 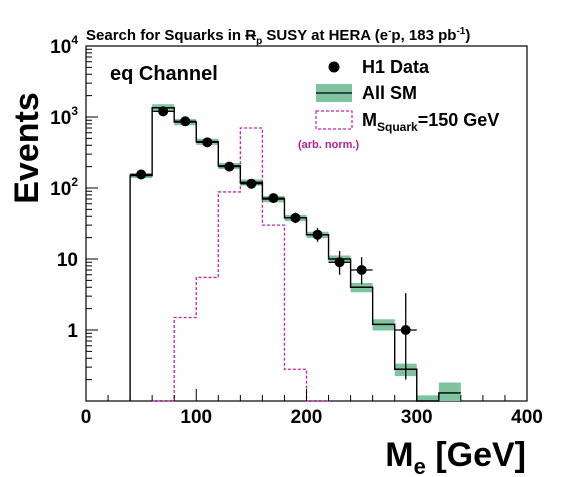 I want to click on y-tick-label: 10⁴, so click(x=64, y=45).